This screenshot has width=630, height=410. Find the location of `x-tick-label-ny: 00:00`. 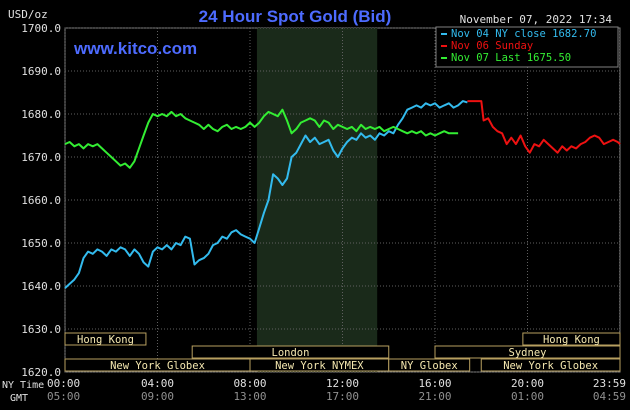

x-tick-label-ny: 00:00 is located at coordinates (63, 383).